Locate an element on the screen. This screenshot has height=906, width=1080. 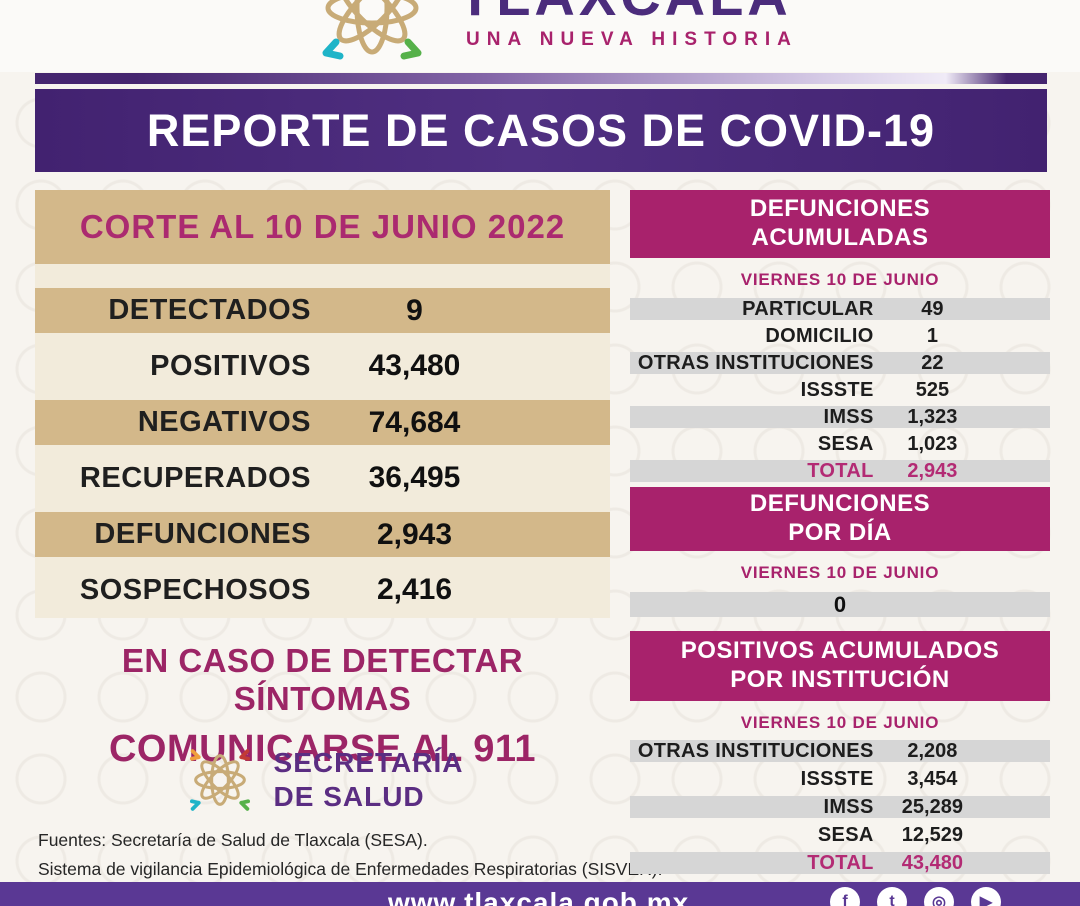
row-value: 36,495 is located at coordinates (414, 477).